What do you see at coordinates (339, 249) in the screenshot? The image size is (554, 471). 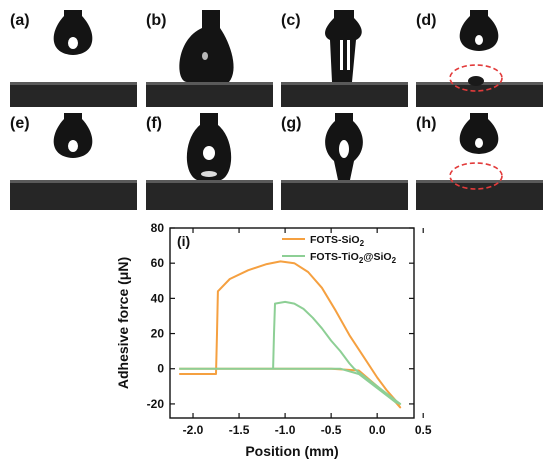 I see `chart-legend: FOTS-SiO2 FOTS-TiO2@SiO2` at bounding box center [339, 249].